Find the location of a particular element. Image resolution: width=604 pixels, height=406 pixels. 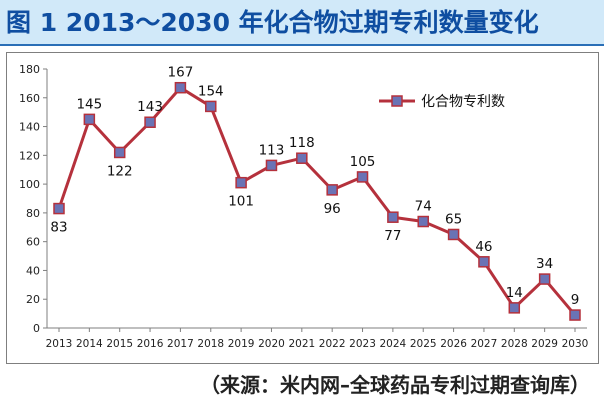

x-tick-label: 2025 is located at coordinates (423, 344).